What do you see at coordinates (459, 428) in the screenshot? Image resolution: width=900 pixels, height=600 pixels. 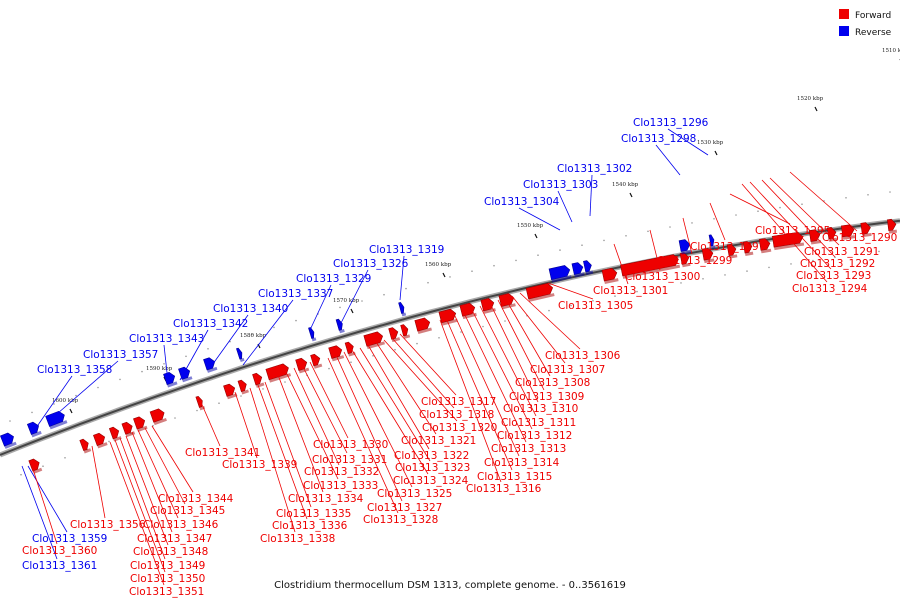 I see `forward-gene-label: Clo1313_1320` at bounding box center [459, 428].